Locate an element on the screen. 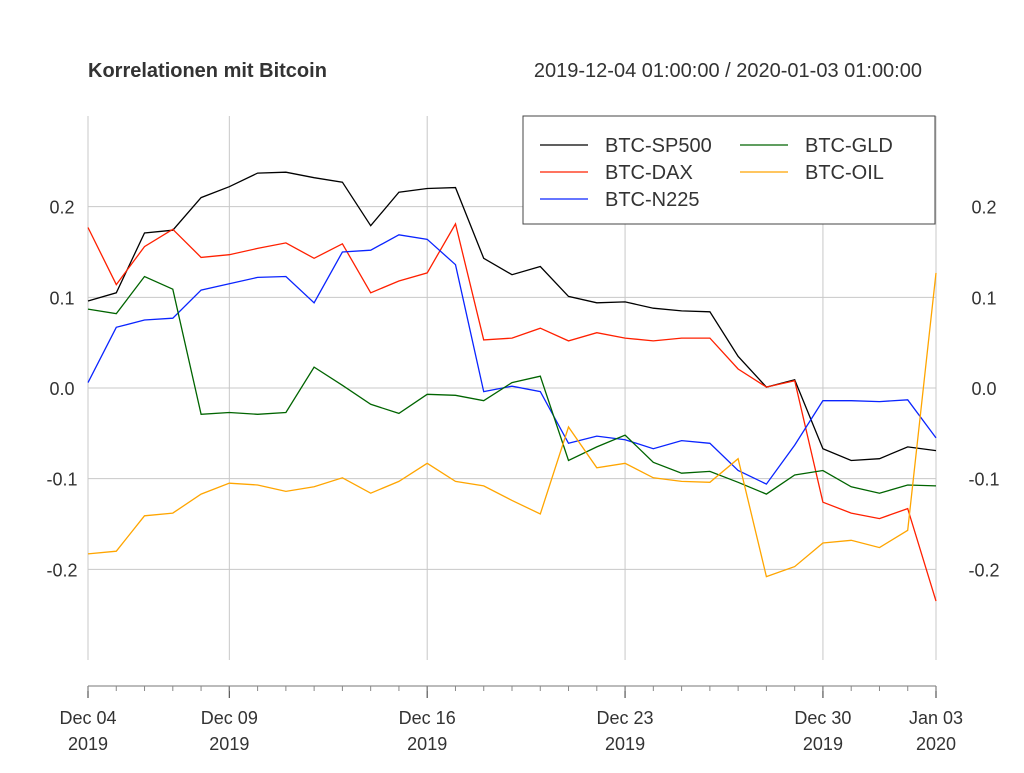  y-tick-label-right: 0.1 is located at coordinates (983, 298).